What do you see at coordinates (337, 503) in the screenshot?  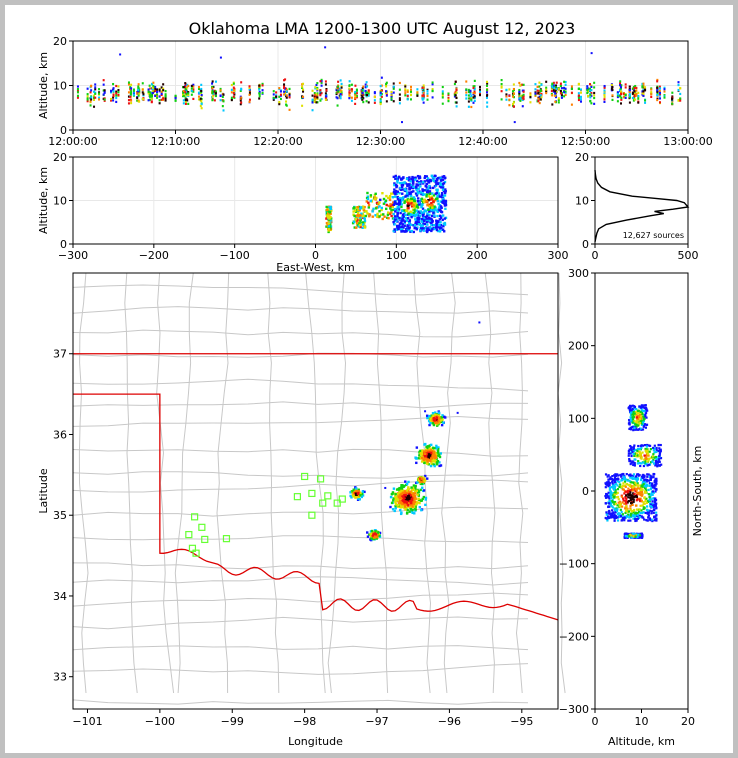 I see `station-marker` at bounding box center [337, 503].